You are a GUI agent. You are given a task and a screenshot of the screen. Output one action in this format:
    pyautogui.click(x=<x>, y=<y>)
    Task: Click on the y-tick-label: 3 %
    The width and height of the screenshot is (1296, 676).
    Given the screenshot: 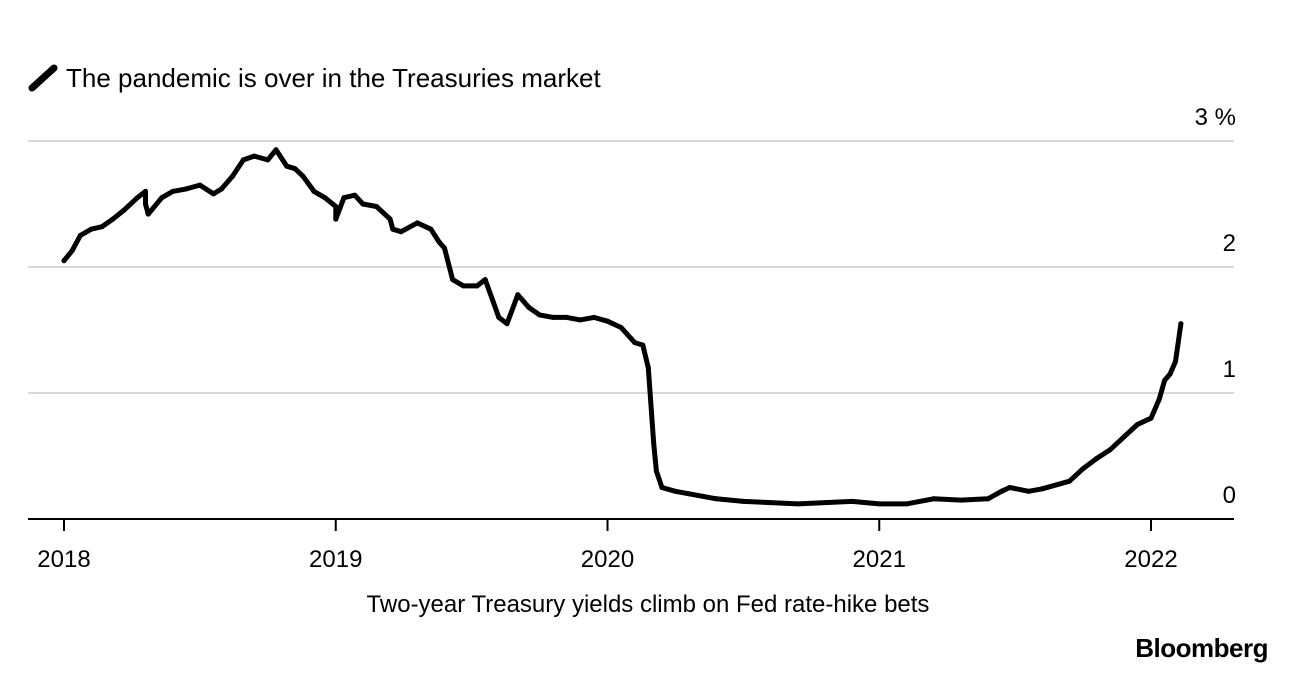 What is the action you would take?
    pyautogui.click(x=1215, y=117)
    